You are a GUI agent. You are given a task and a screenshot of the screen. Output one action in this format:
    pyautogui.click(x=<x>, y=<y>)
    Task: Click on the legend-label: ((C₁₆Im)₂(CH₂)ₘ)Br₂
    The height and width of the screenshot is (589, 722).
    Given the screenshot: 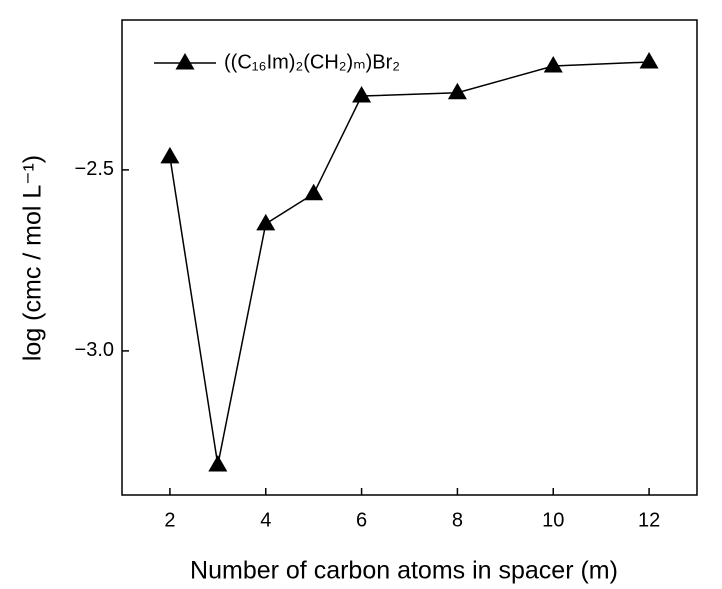 What is the action you would take?
    pyautogui.click(x=312, y=62)
    